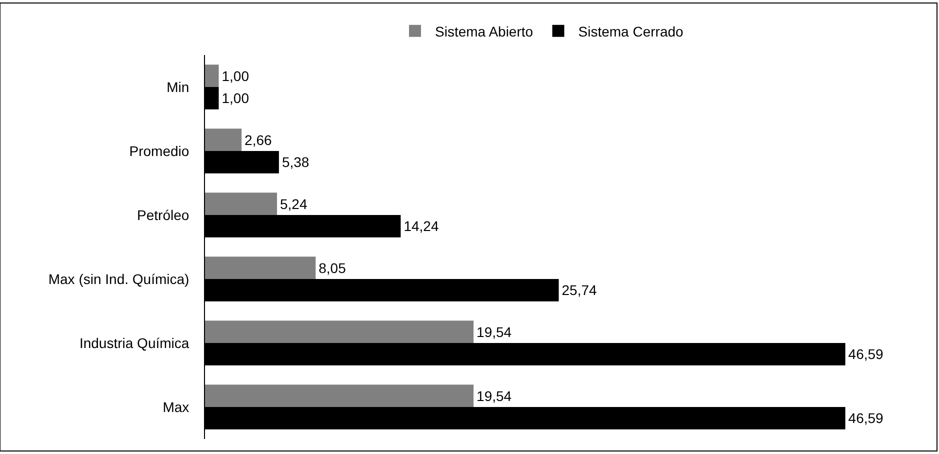 This screenshot has width=939, height=454. I want to click on data-label: 5,38, so click(296, 162).